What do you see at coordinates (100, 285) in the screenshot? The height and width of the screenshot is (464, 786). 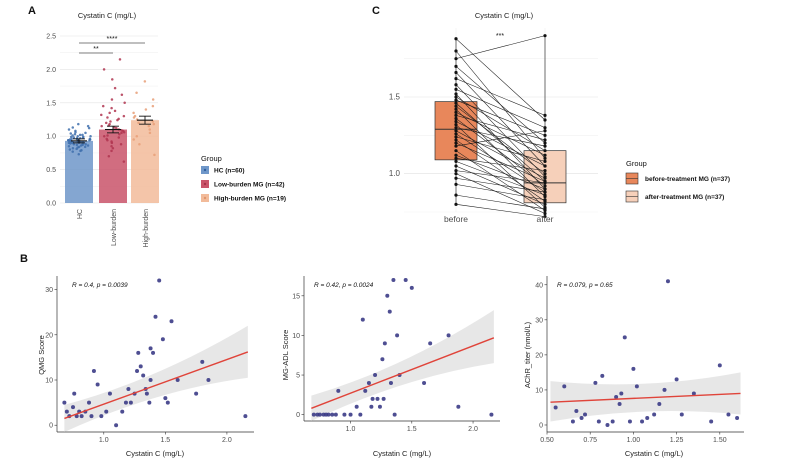 I see `scatter-qmg-stat: R = 0.4, p = 0.0039` at bounding box center [100, 285].